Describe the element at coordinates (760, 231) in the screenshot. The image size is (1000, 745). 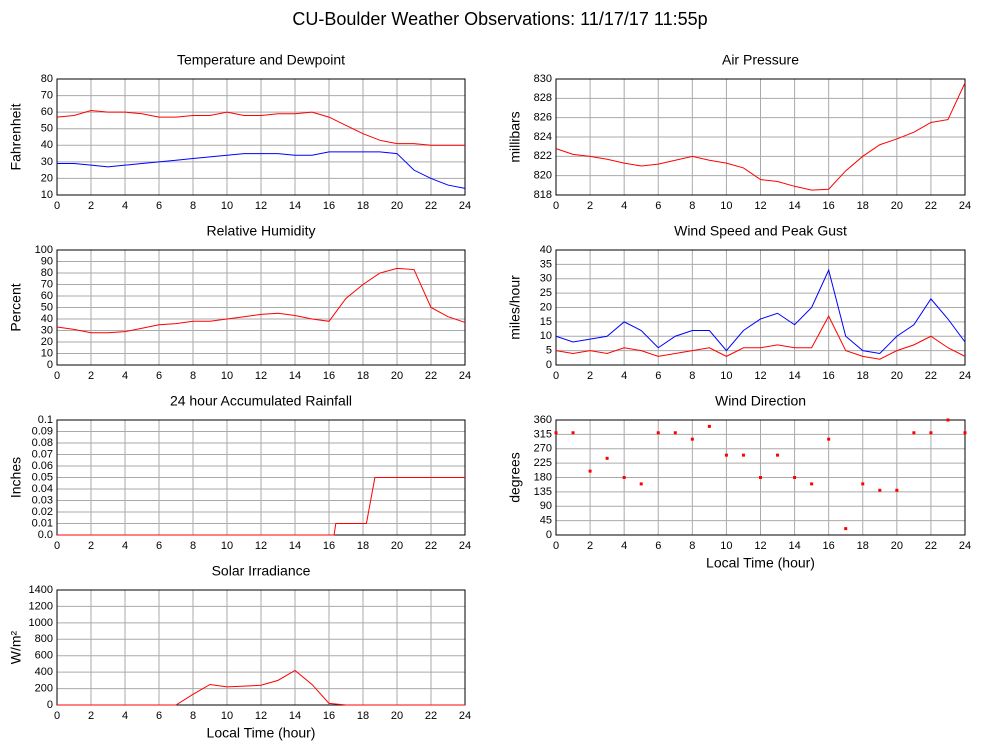
I see `chart-title: Wind Speed and Peak Gust` at that location.